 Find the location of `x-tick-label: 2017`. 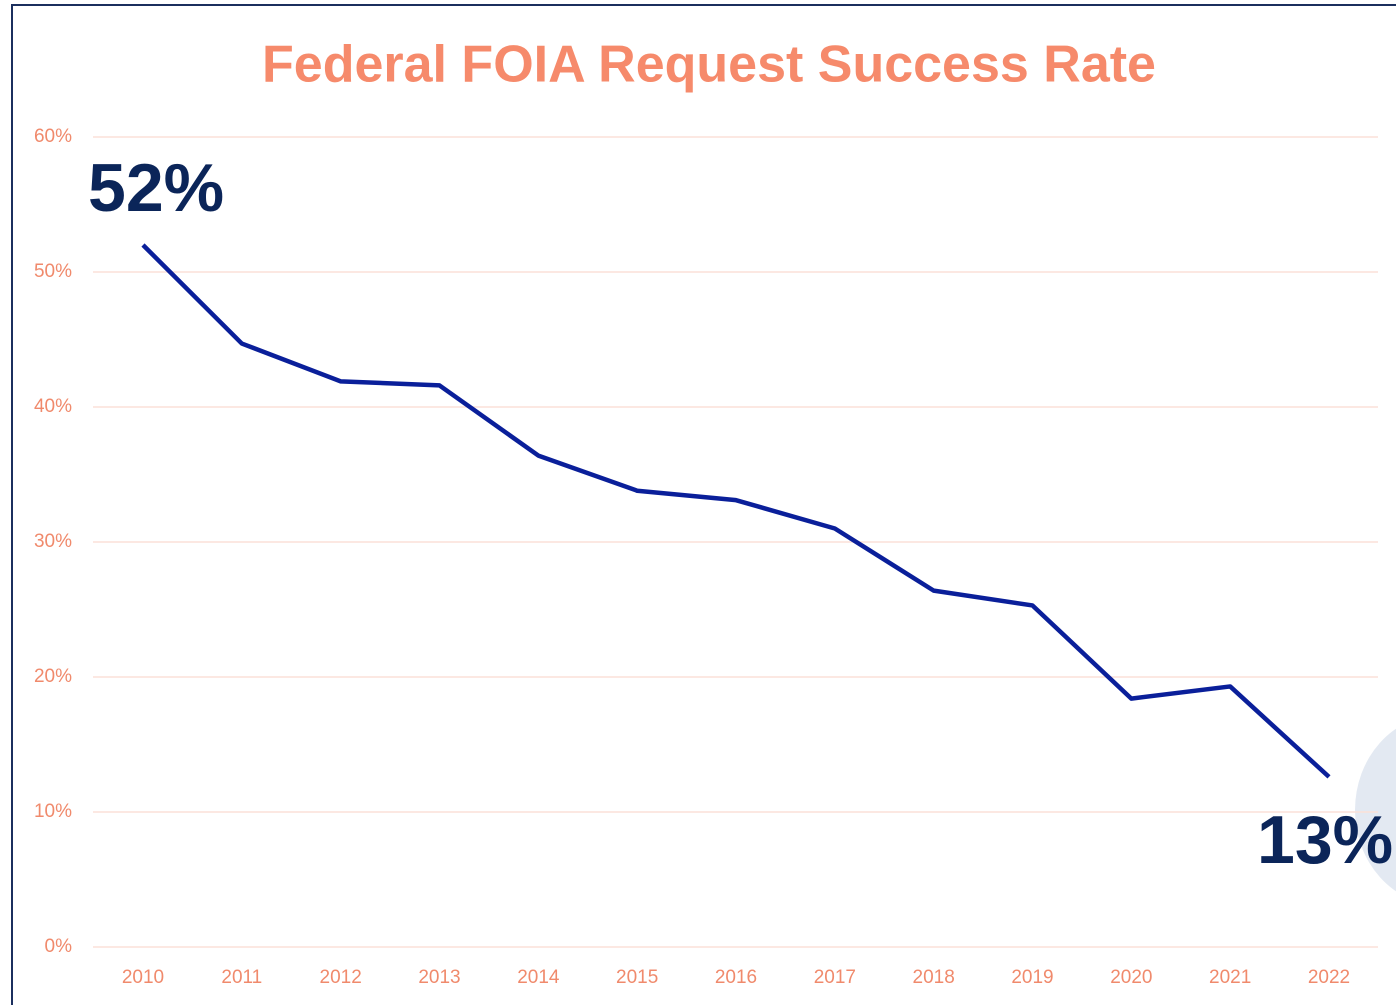

x-tick-label: 2017 is located at coordinates (835, 977).